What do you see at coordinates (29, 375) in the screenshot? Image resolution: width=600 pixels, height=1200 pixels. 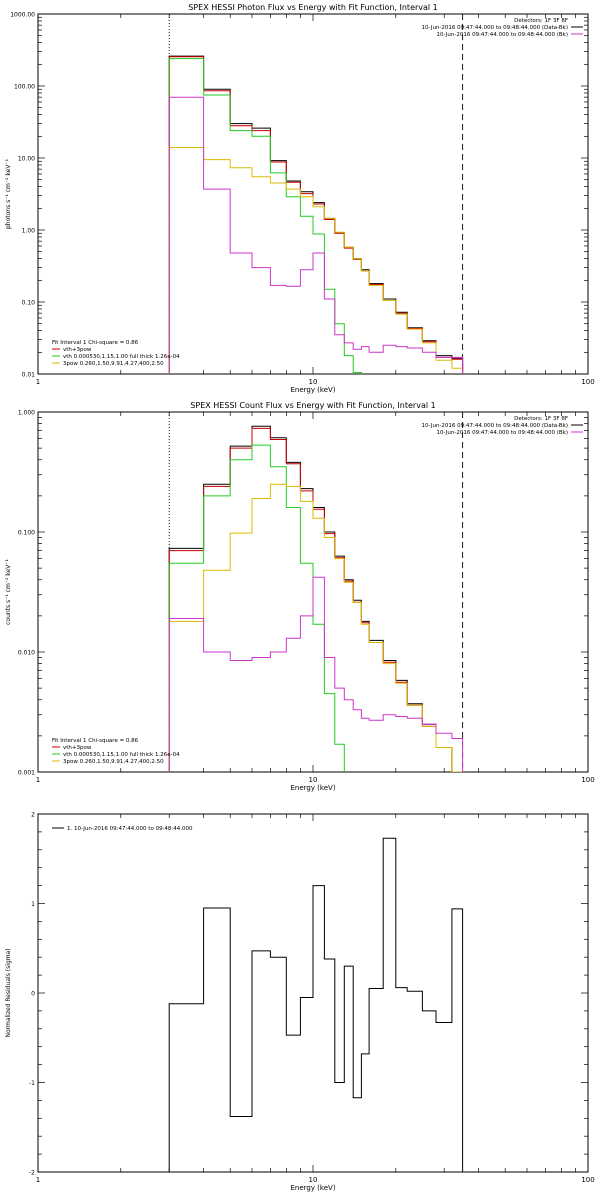 I see `y-tick-label: 0.01` at bounding box center [29, 375].